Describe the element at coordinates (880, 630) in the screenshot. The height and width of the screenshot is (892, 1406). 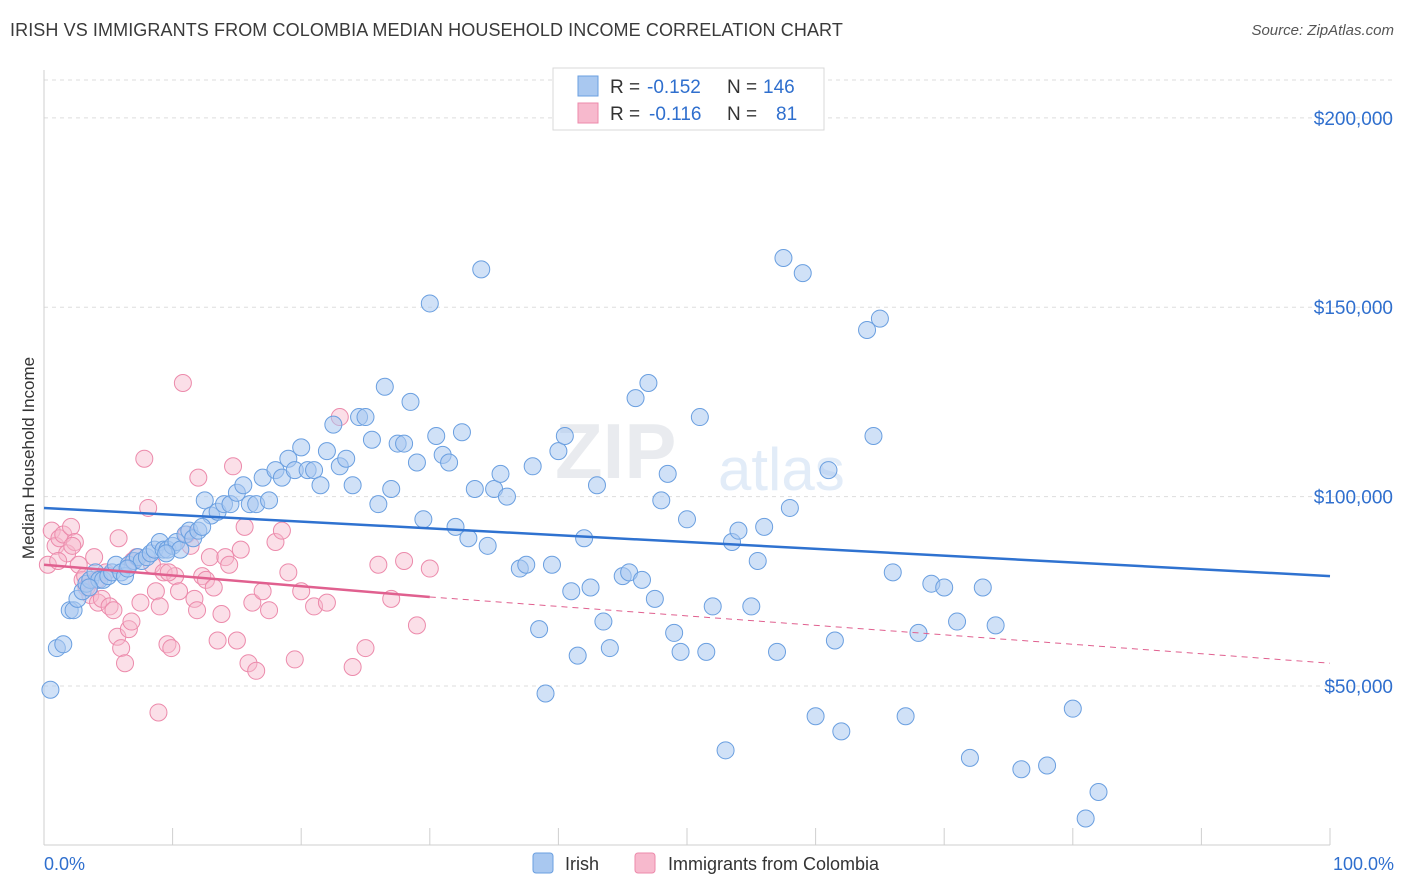
I see `trend-line-colombia-extrapolated` at that location.